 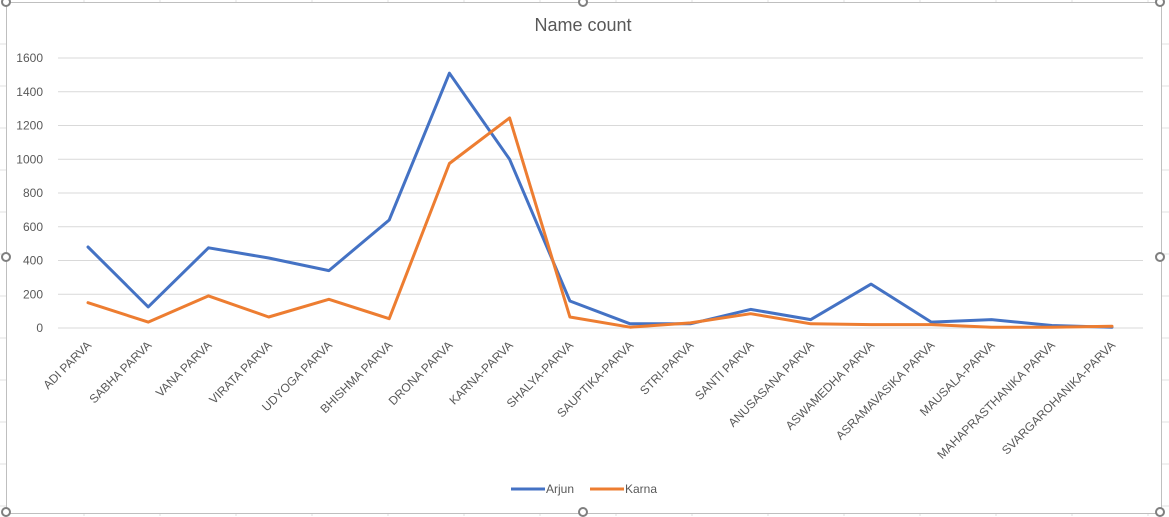 What do you see at coordinates (29, 159) in the screenshot?
I see `y-tick-label: 1000` at bounding box center [29, 159].